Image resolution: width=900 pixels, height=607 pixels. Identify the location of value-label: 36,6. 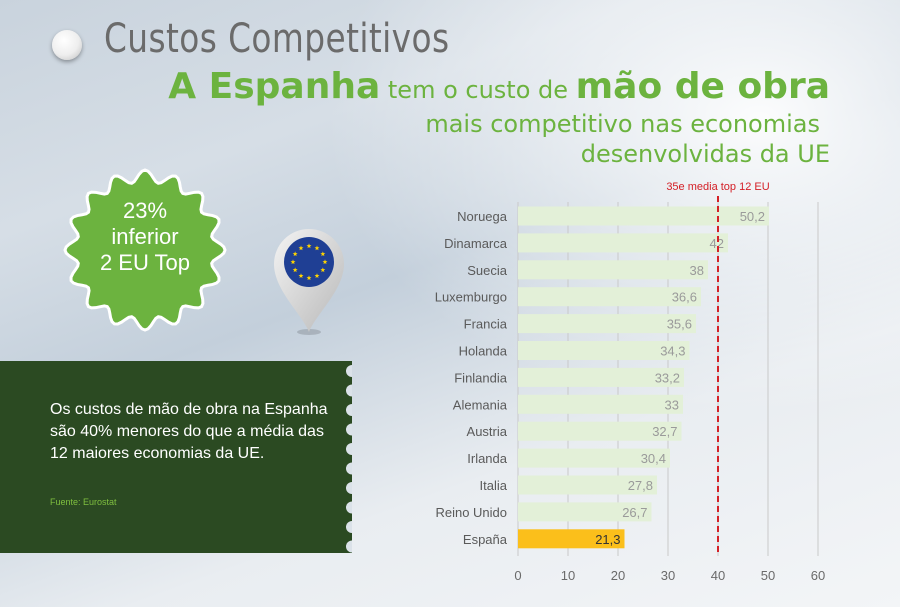
(684, 297).